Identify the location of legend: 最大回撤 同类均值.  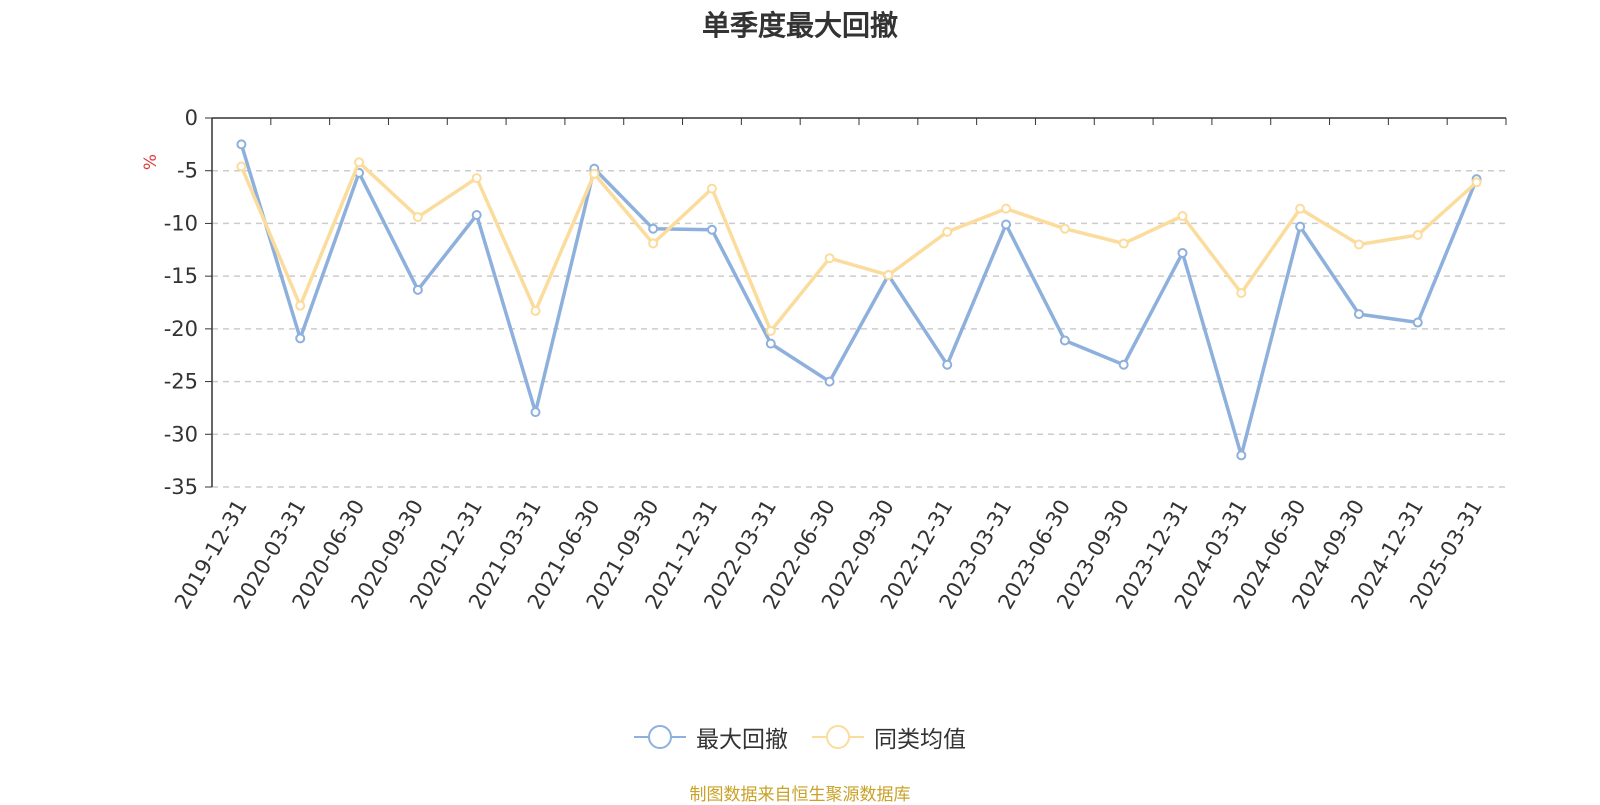
(800, 737).